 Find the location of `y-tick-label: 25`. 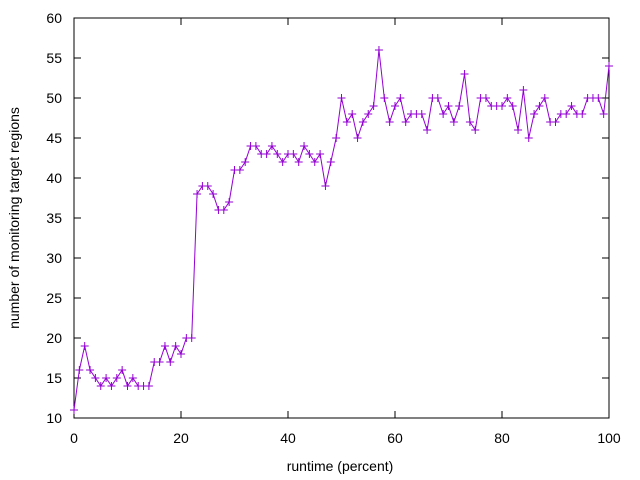

y-tick-label: 25 is located at coordinates (54, 298).